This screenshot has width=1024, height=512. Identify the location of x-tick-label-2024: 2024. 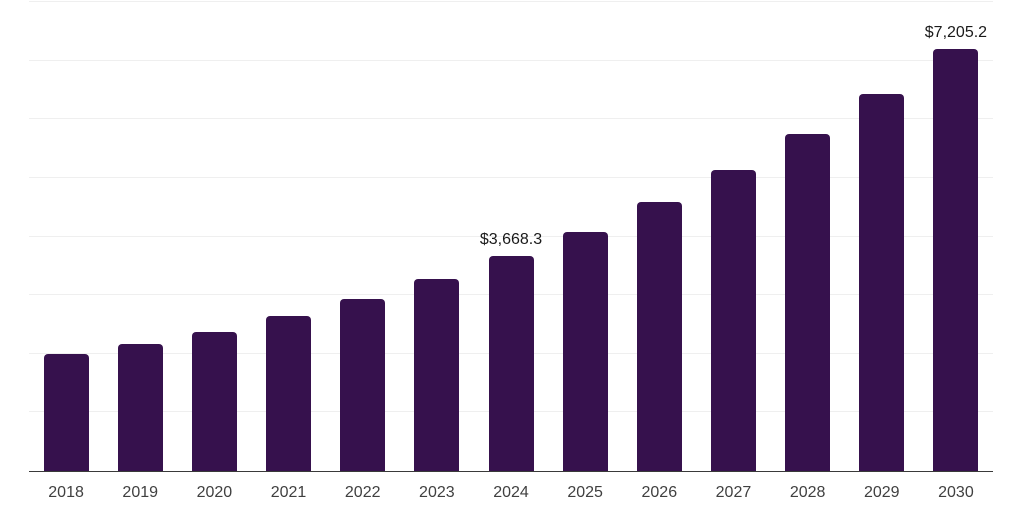
(511, 492).